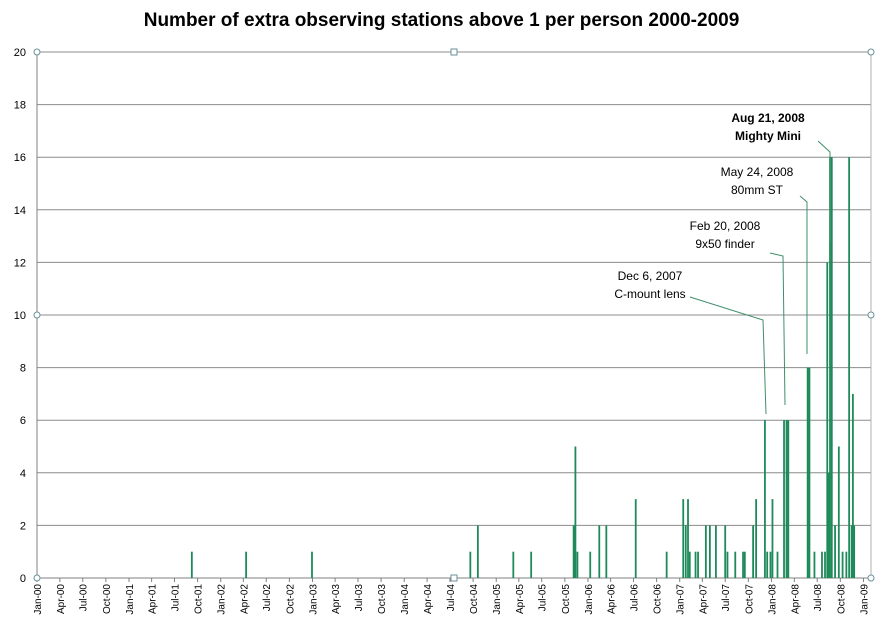 The image size is (883, 639). What do you see at coordinates (681, 599) in the screenshot?
I see `x-tick-label: Jan-07` at bounding box center [681, 599].